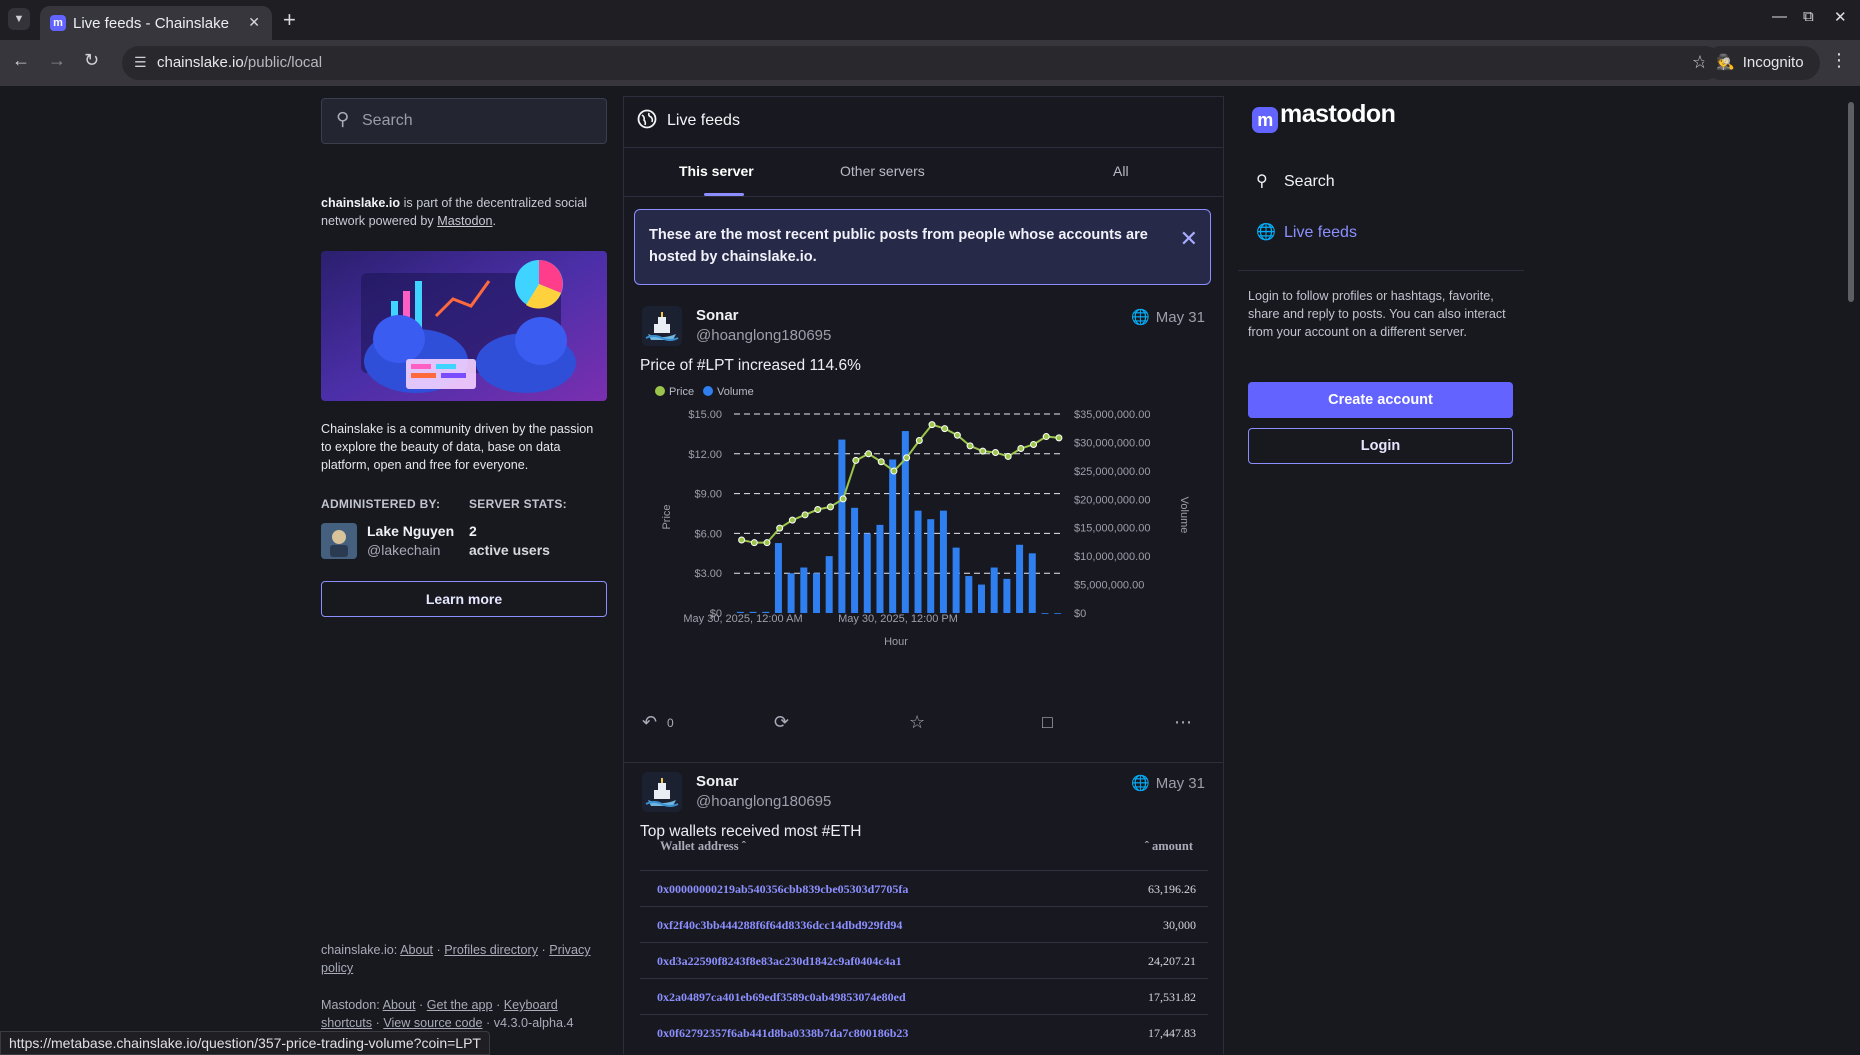 Image resolution: width=1860 pixels, height=1055 pixels. Describe the element at coordinates (339, 541) in the screenshot. I see `admin-avatar` at that location.